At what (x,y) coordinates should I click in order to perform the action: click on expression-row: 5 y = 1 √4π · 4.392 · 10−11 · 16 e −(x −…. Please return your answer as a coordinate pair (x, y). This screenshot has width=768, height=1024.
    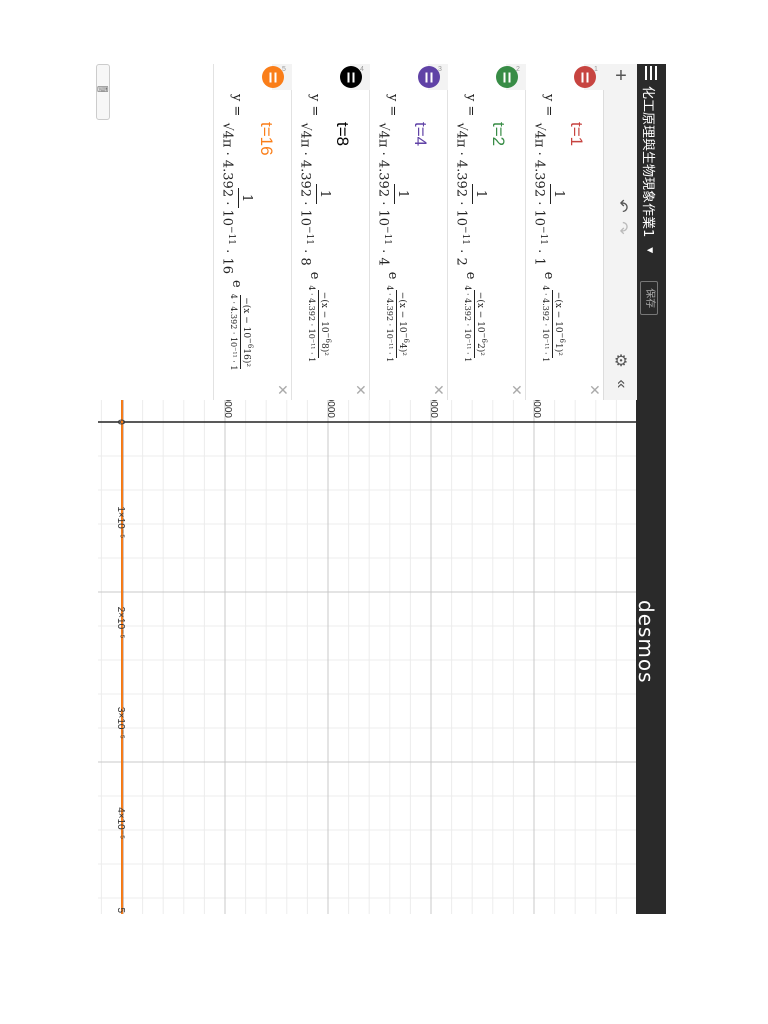
    Looking at the image, I should click on (252, 232).